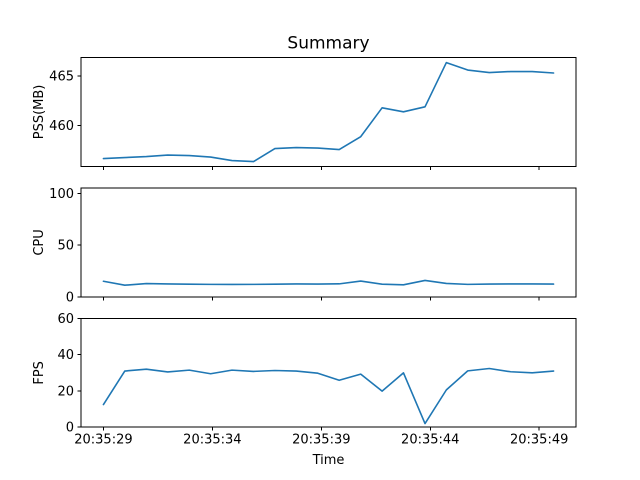  I want to click on x-tick-label: 20:35:29, so click(103, 440).